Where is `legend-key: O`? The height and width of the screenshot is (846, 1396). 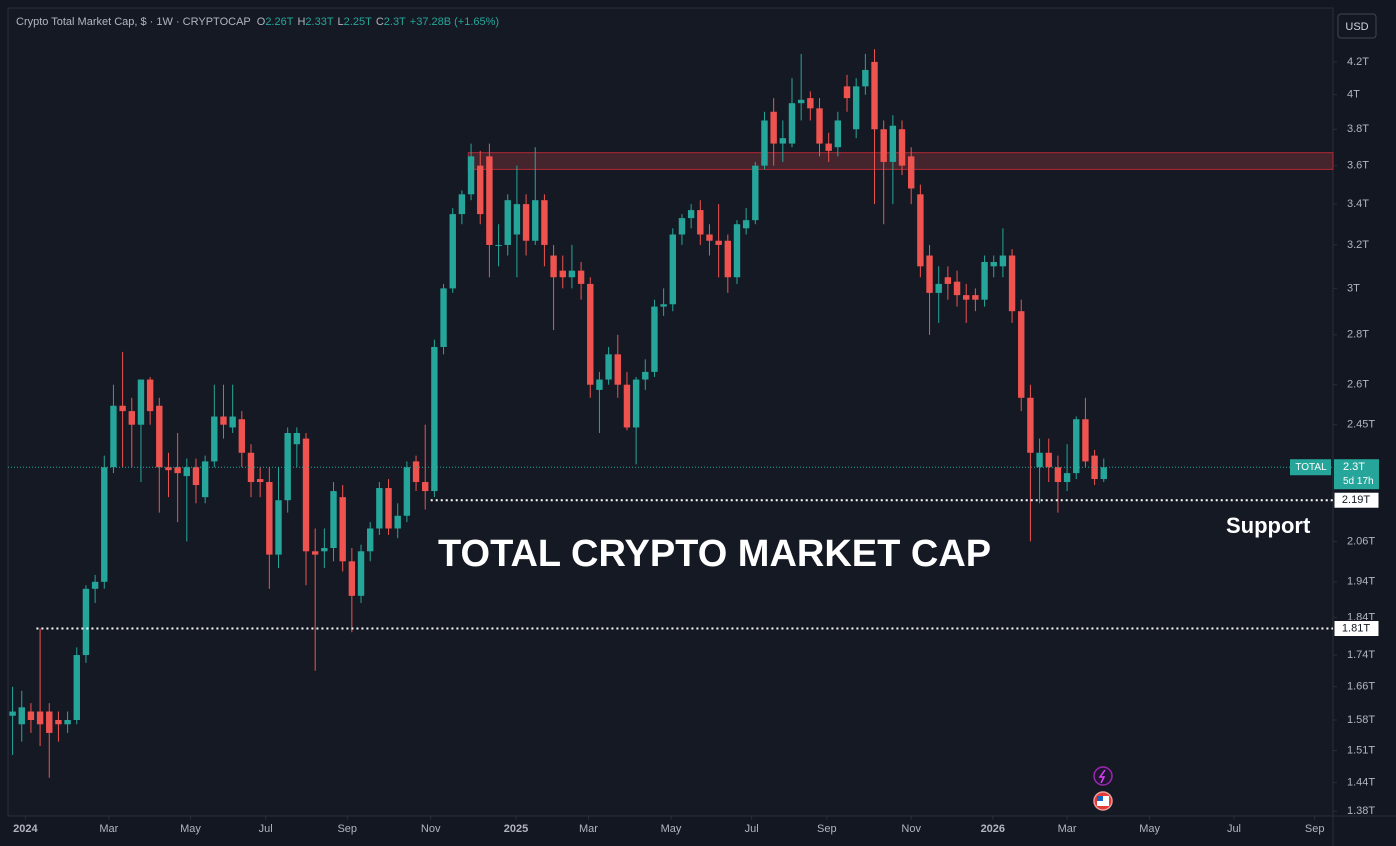
legend-key: O is located at coordinates (261, 22).